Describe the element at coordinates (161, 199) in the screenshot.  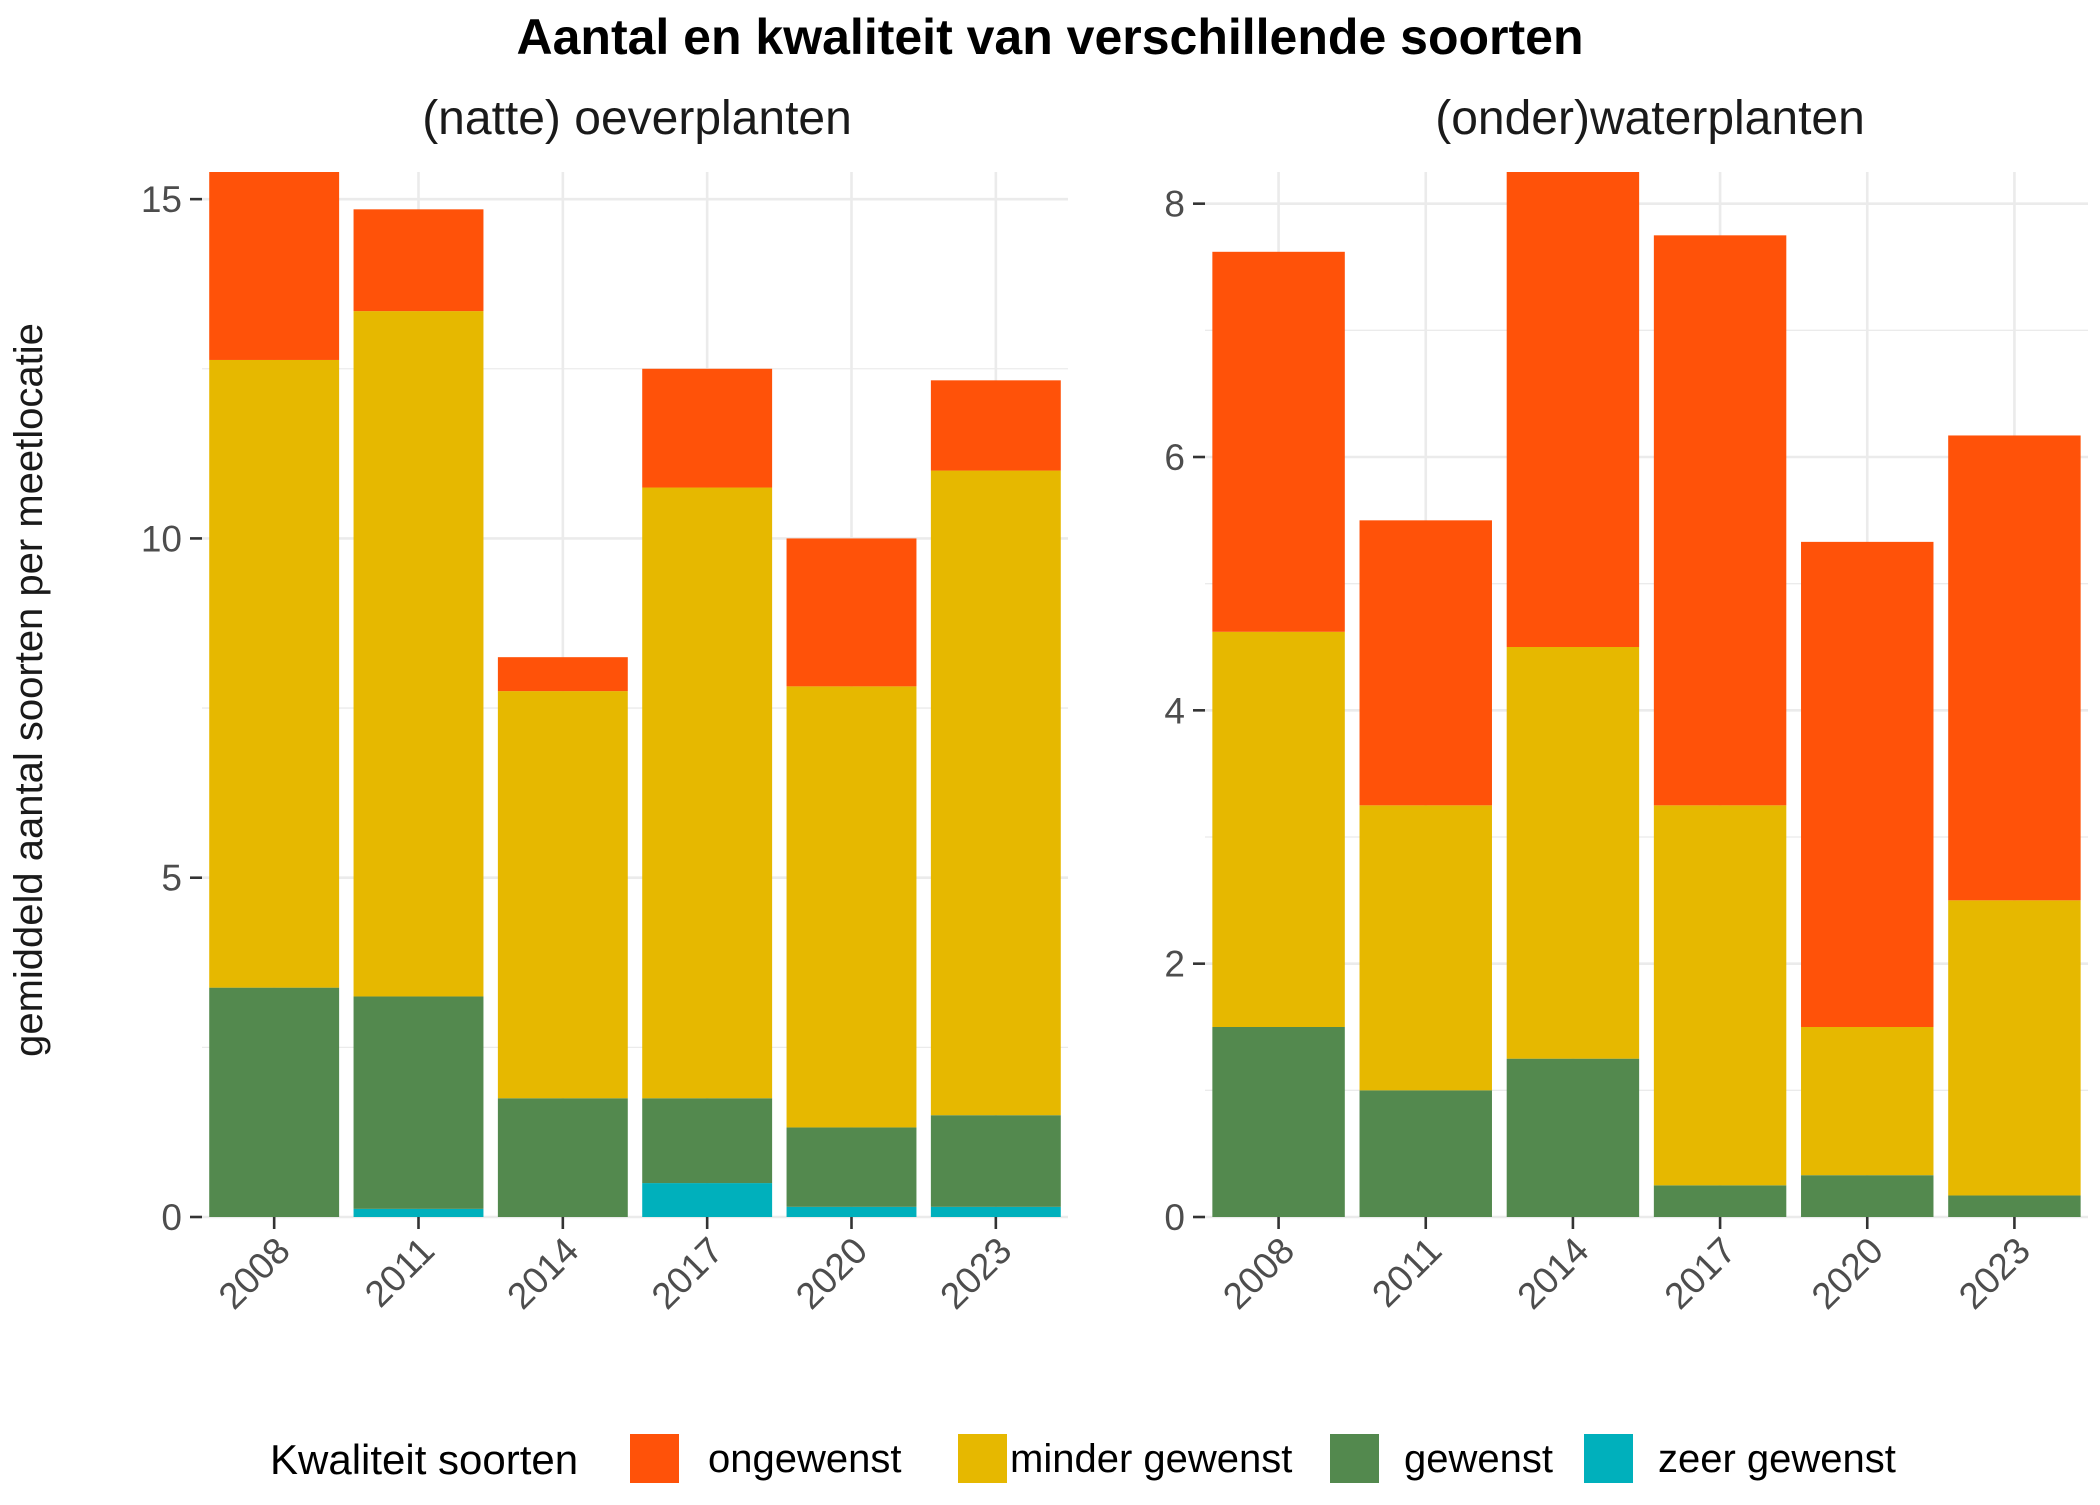
I see `y-tick-label: 15` at that location.